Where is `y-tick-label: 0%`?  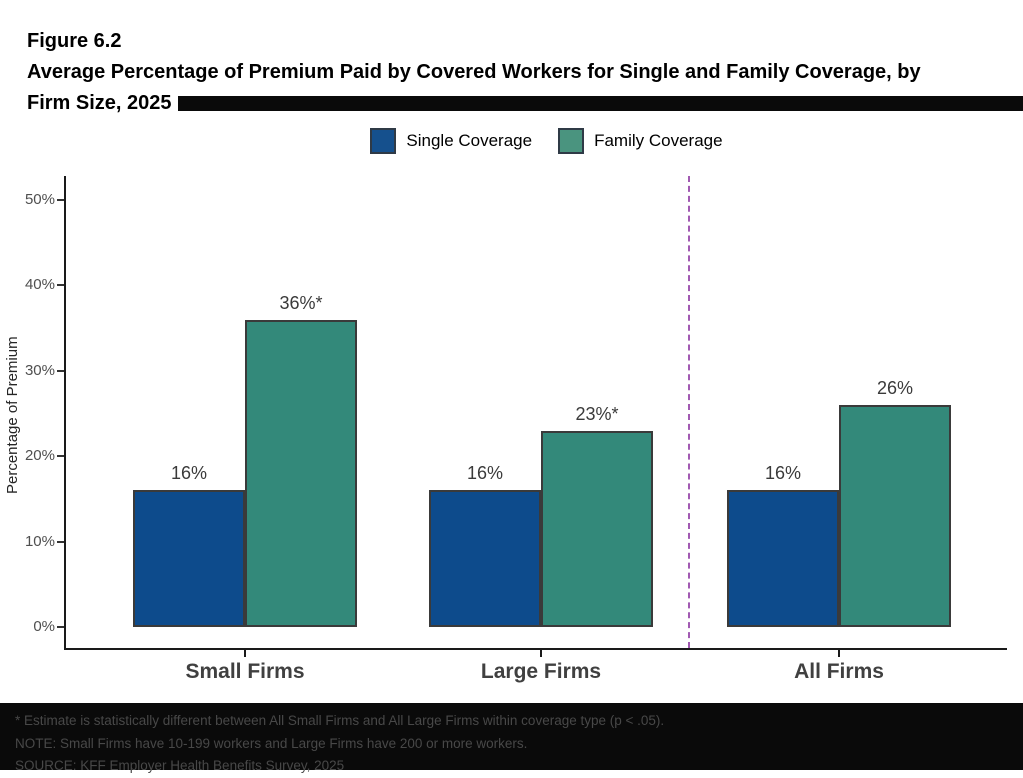 y-tick-label: 0% is located at coordinates (44, 626).